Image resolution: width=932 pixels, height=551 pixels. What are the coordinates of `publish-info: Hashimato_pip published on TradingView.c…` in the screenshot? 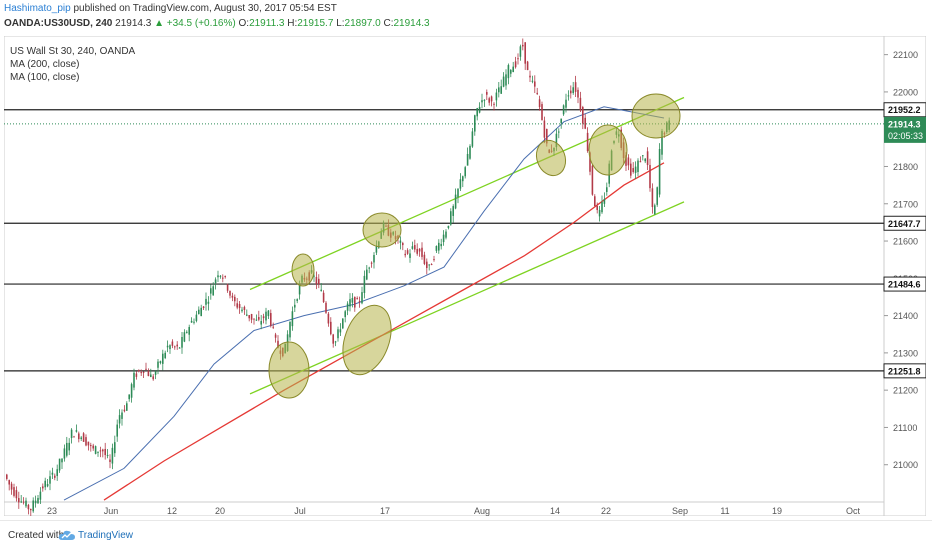 It's located at (170, 8).